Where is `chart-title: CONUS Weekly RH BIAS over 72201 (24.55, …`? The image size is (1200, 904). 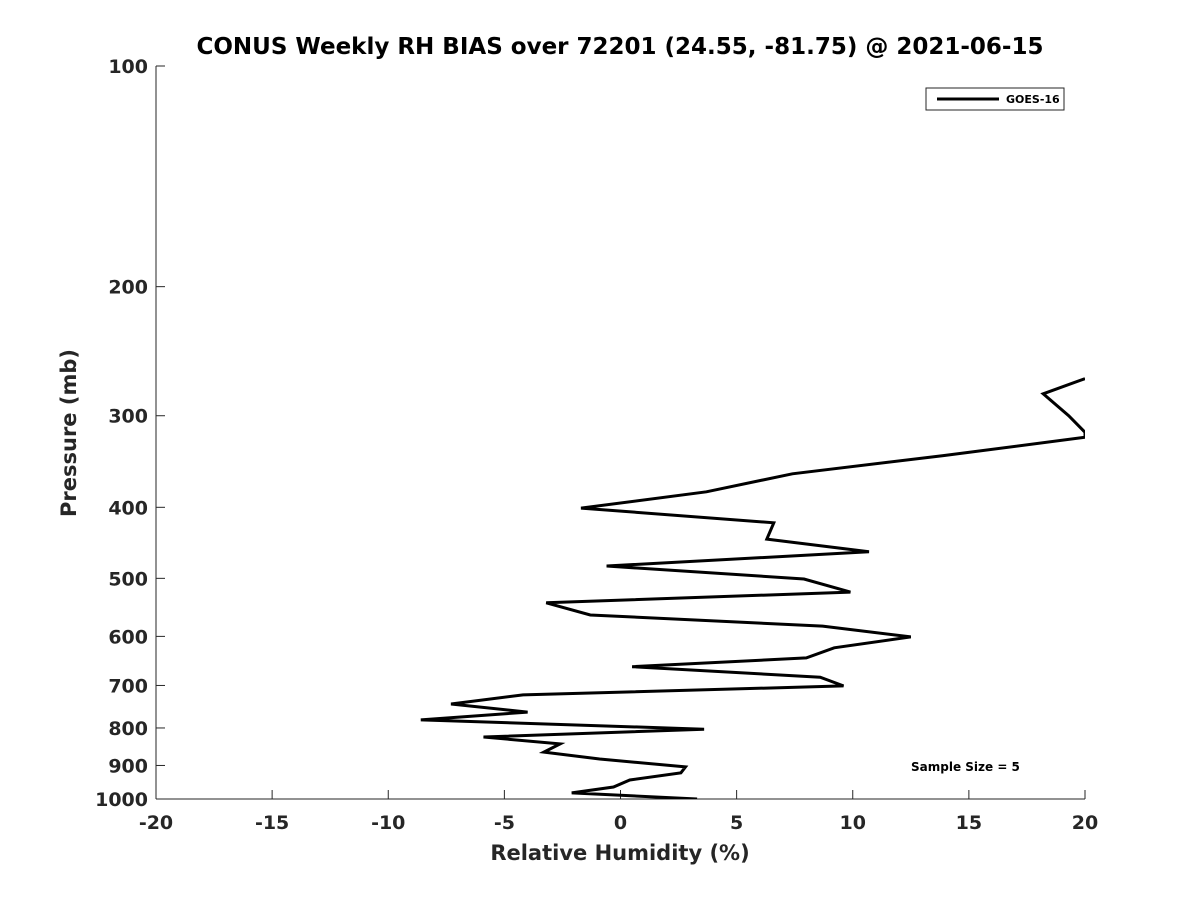 chart-title: CONUS Weekly RH BIAS over 72201 (24.55, … is located at coordinates (619, 47).